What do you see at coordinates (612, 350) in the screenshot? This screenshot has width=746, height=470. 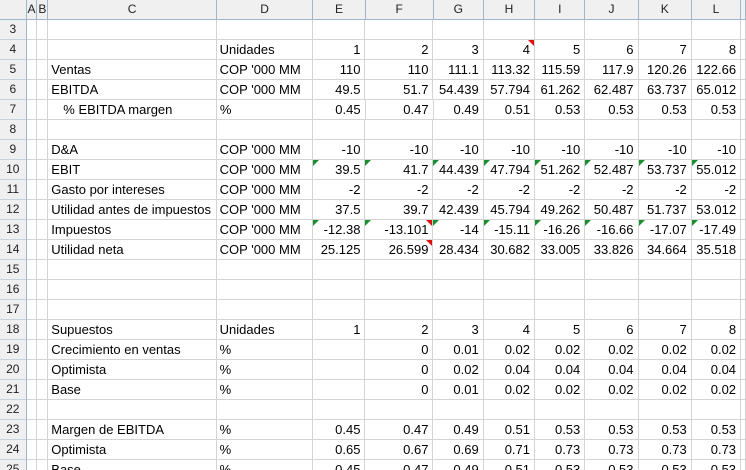 I see `cell-j19: 0.02` at bounding box center [612, 350].